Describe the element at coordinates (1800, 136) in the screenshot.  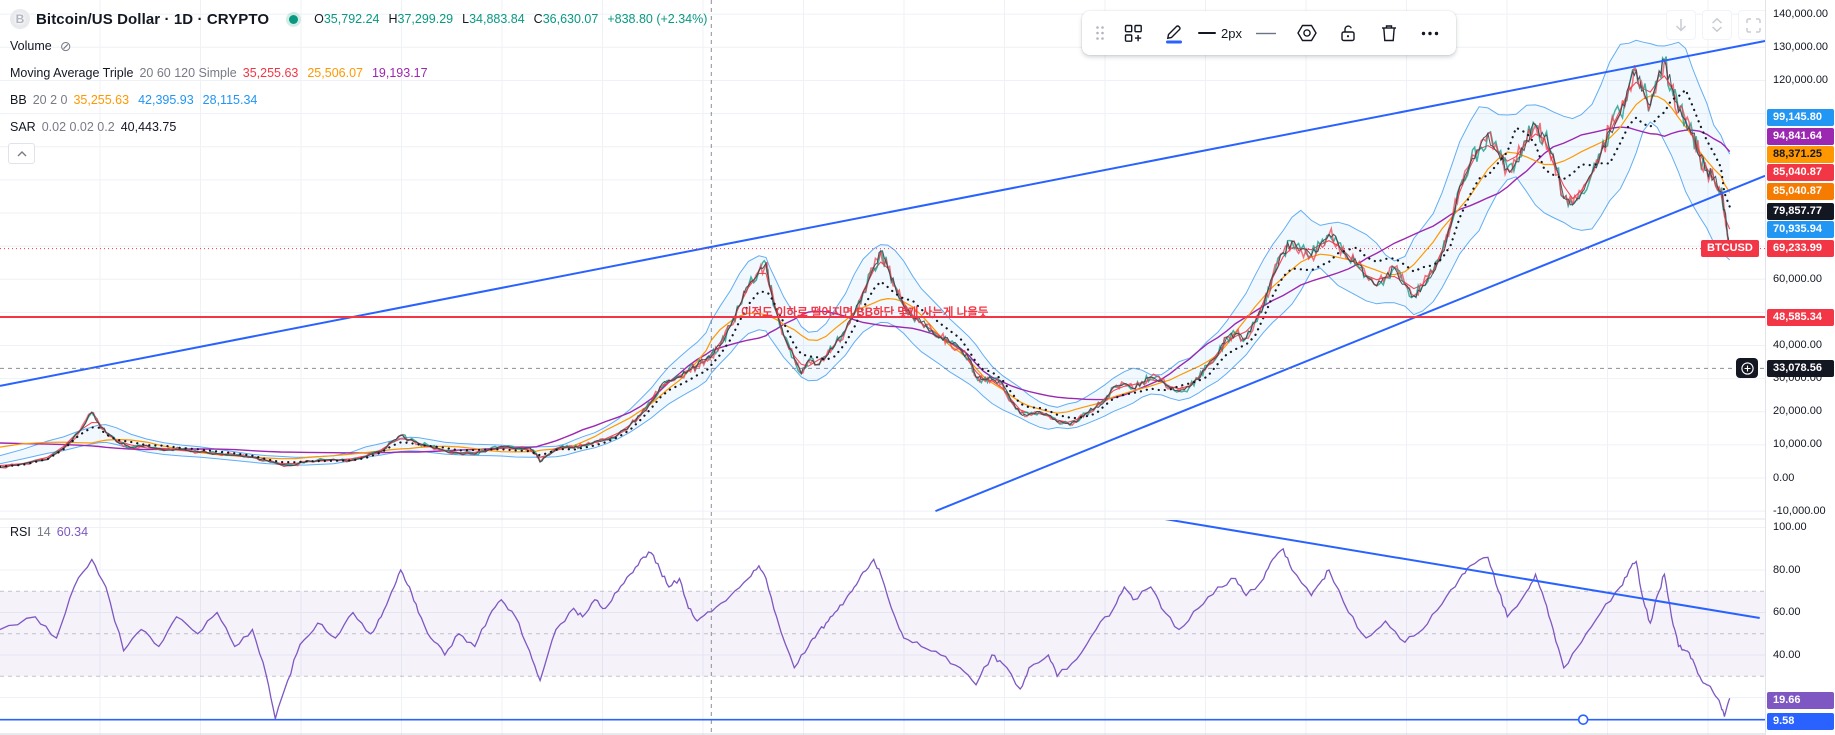
I see `price-label-chip: 94,841.64` at that location.